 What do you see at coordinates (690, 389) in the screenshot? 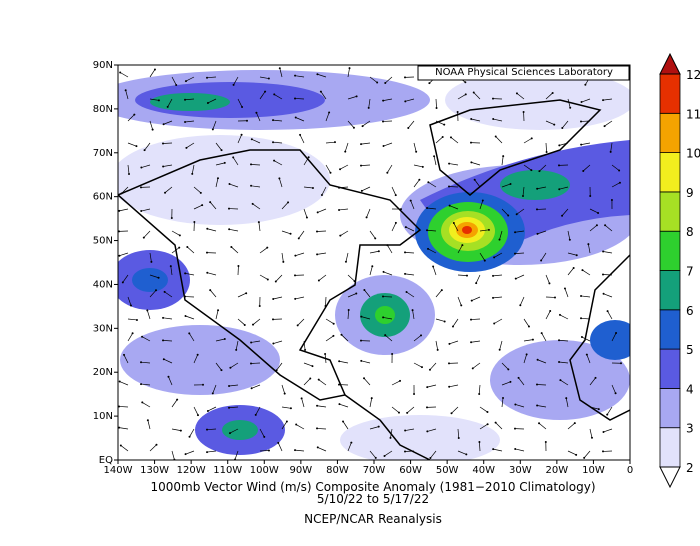
I see `colorbar-label: 4` at bounding box center [690, 389].